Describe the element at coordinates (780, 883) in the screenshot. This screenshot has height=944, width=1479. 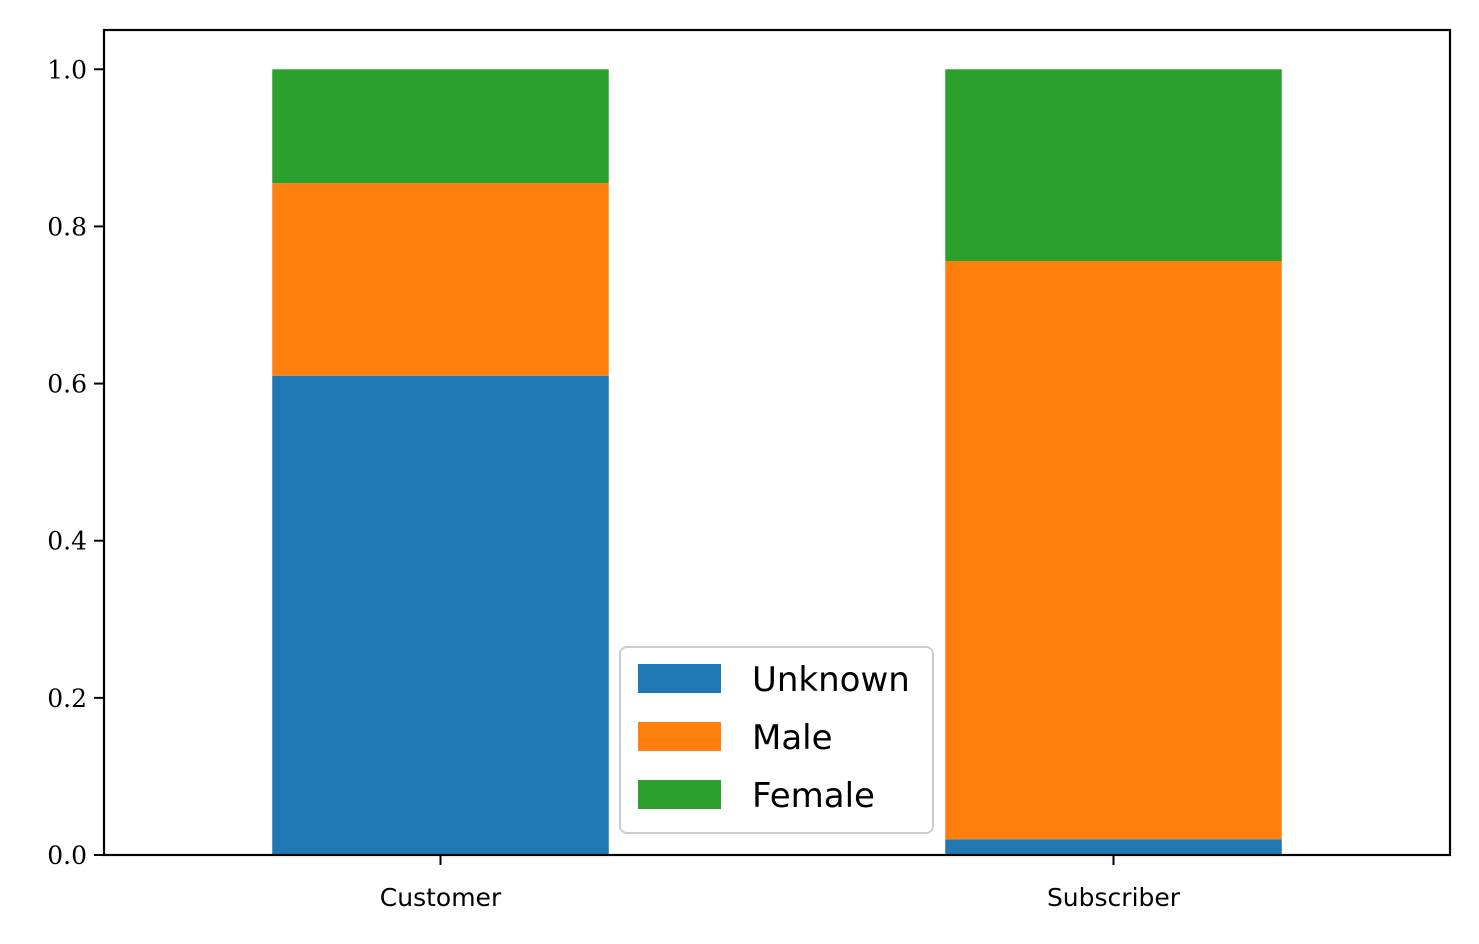
I see `x-axis: Customer Subscriber` at that location.